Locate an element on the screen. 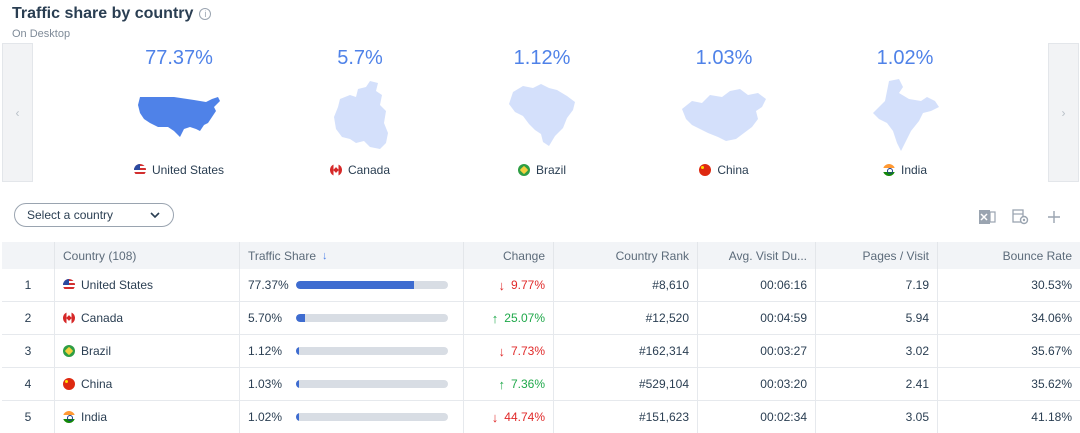 The image size is (1080, 433). row-traffic-share: 77.37% is located at coordinates (352, 285).